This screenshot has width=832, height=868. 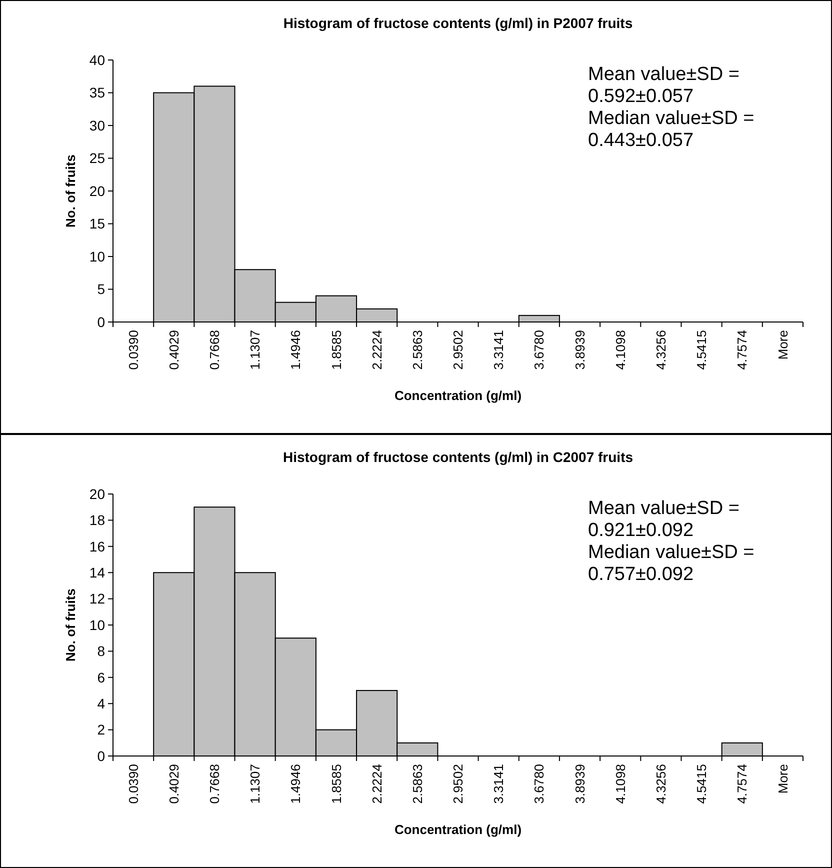 What do you see at coordinates (97, 60) in the screenshot?
I see `y-tick-label: 40` at bounding box center [97, 60].